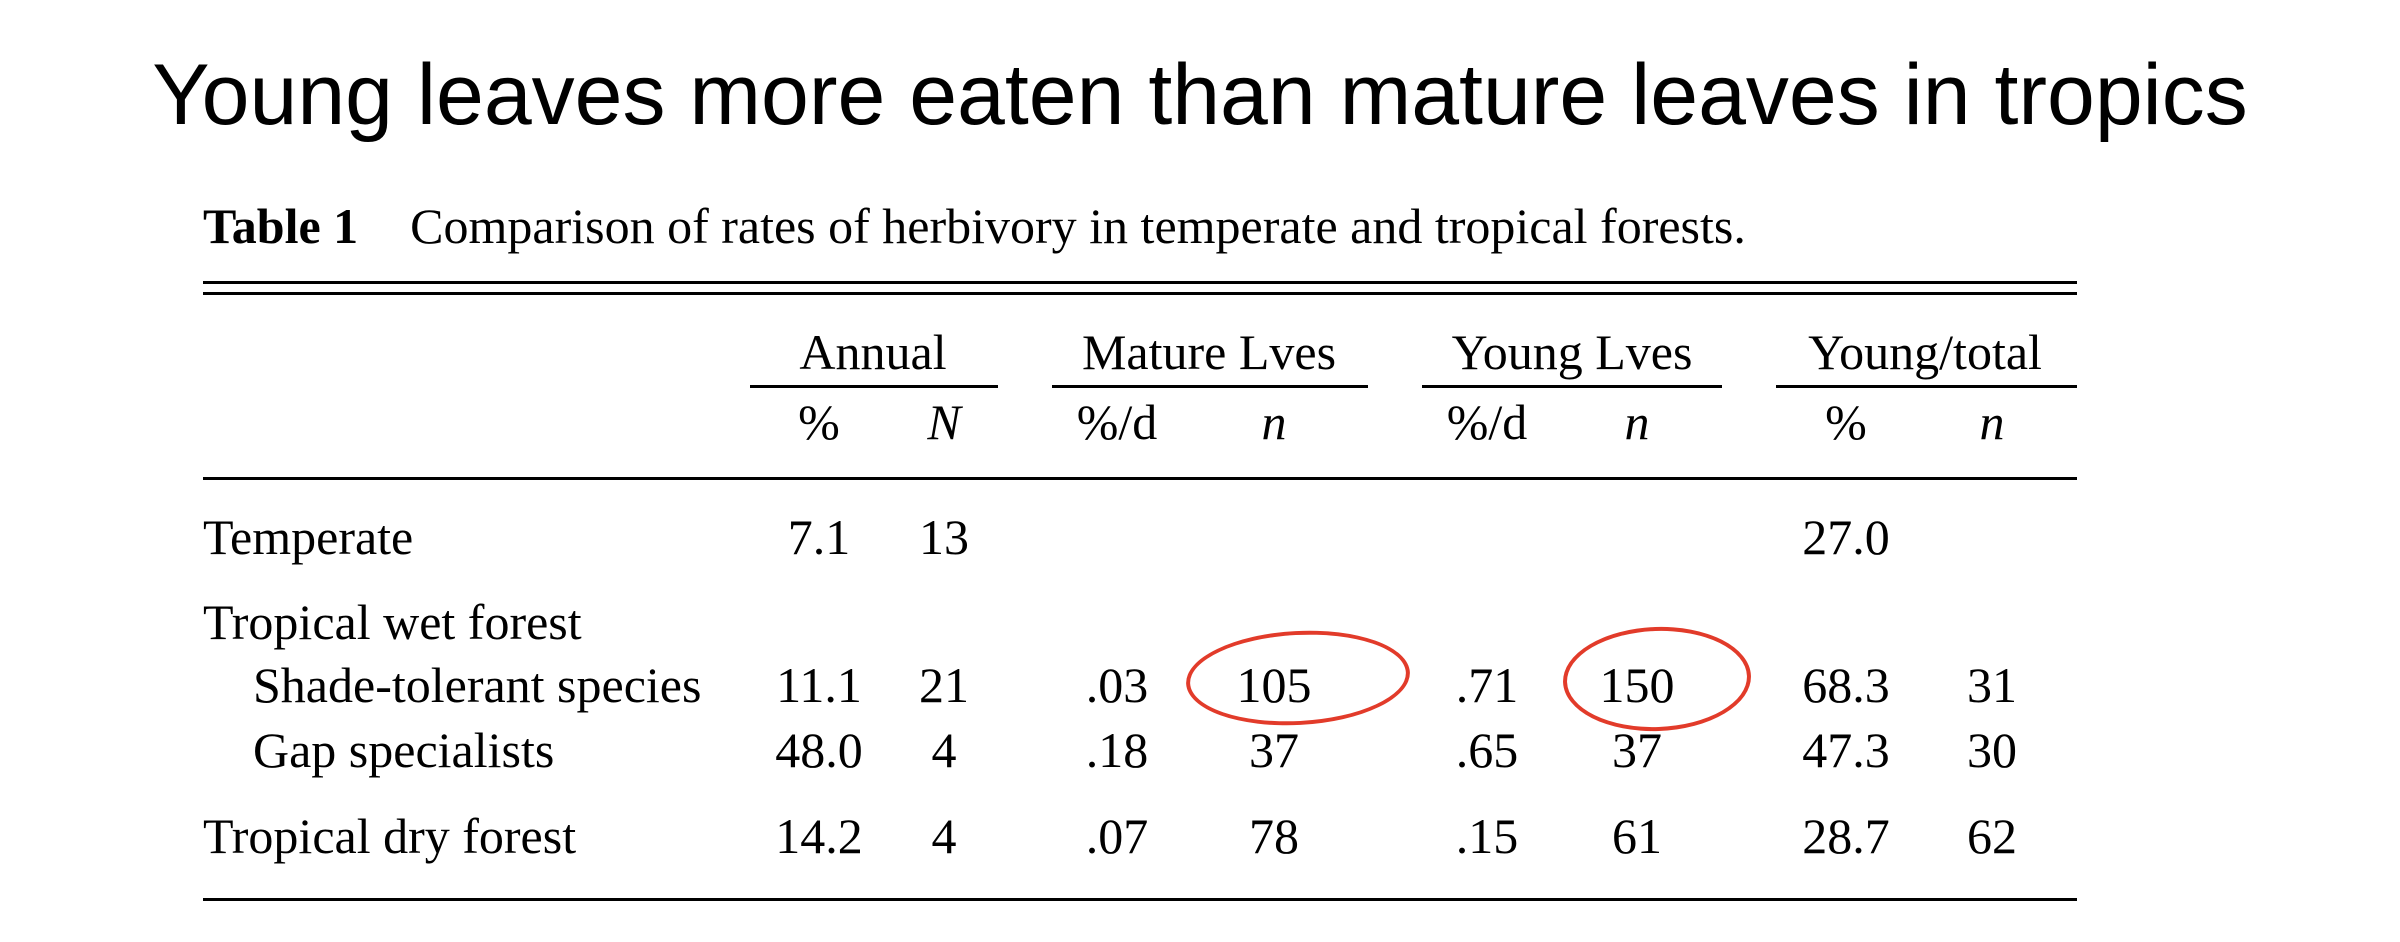  What do you see at coordinates (944, 422) in the screenshot?
I see `subheader-annual-N: N` at bounding box center [944, 422].